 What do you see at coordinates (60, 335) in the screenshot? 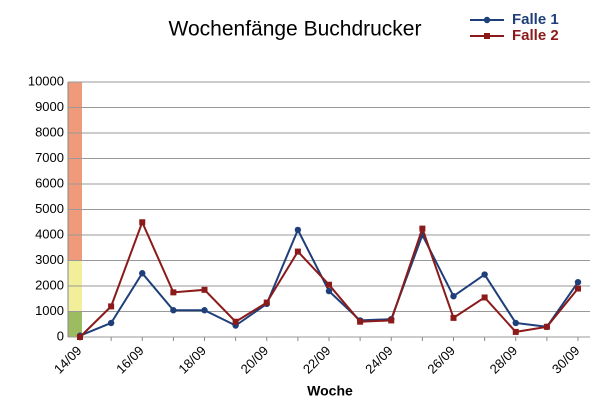
I see `y-tick-label: 0` at bounding box center [60, 335].